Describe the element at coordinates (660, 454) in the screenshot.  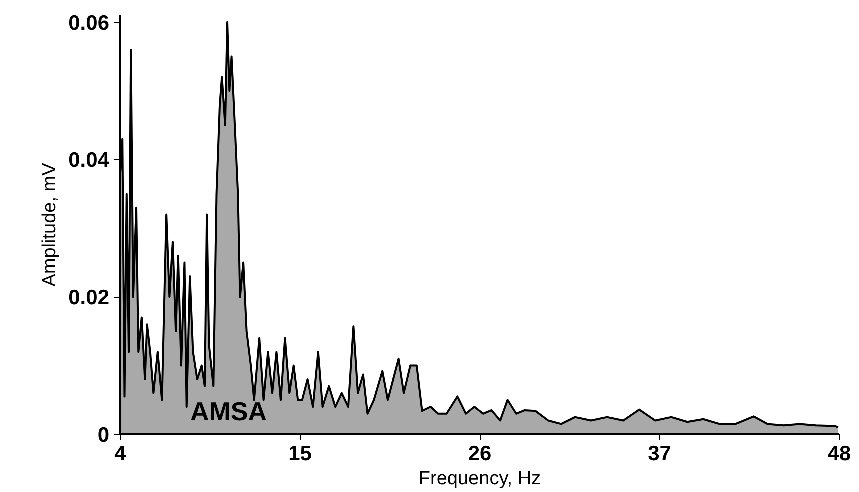
I see `x-tick-label: 37` at that location.